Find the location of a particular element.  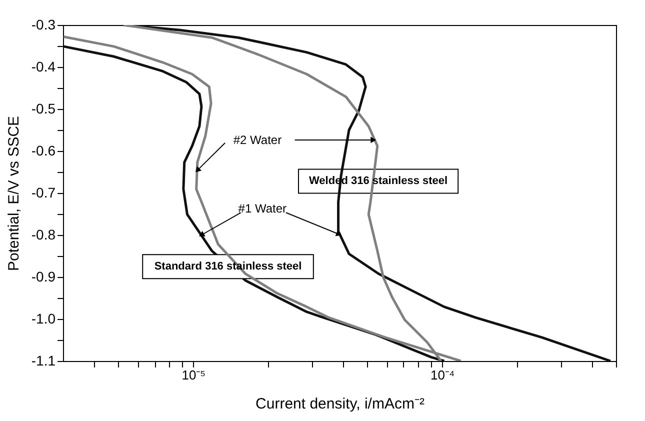

annotation: #2 Water is located at coordinates (257, 139).